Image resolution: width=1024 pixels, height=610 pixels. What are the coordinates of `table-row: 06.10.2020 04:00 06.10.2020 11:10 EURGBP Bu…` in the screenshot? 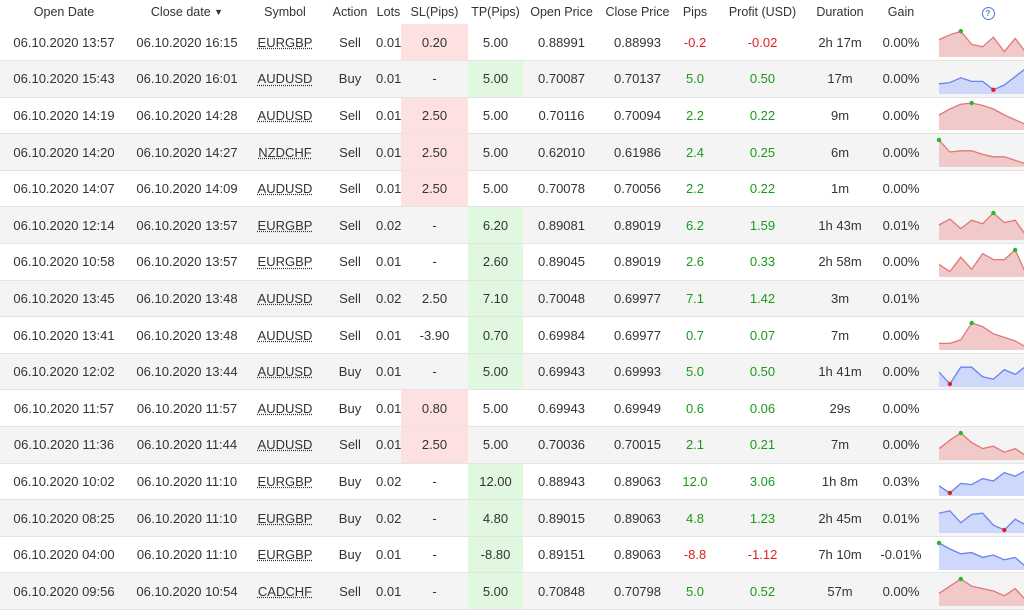 It's located at (512, 554).